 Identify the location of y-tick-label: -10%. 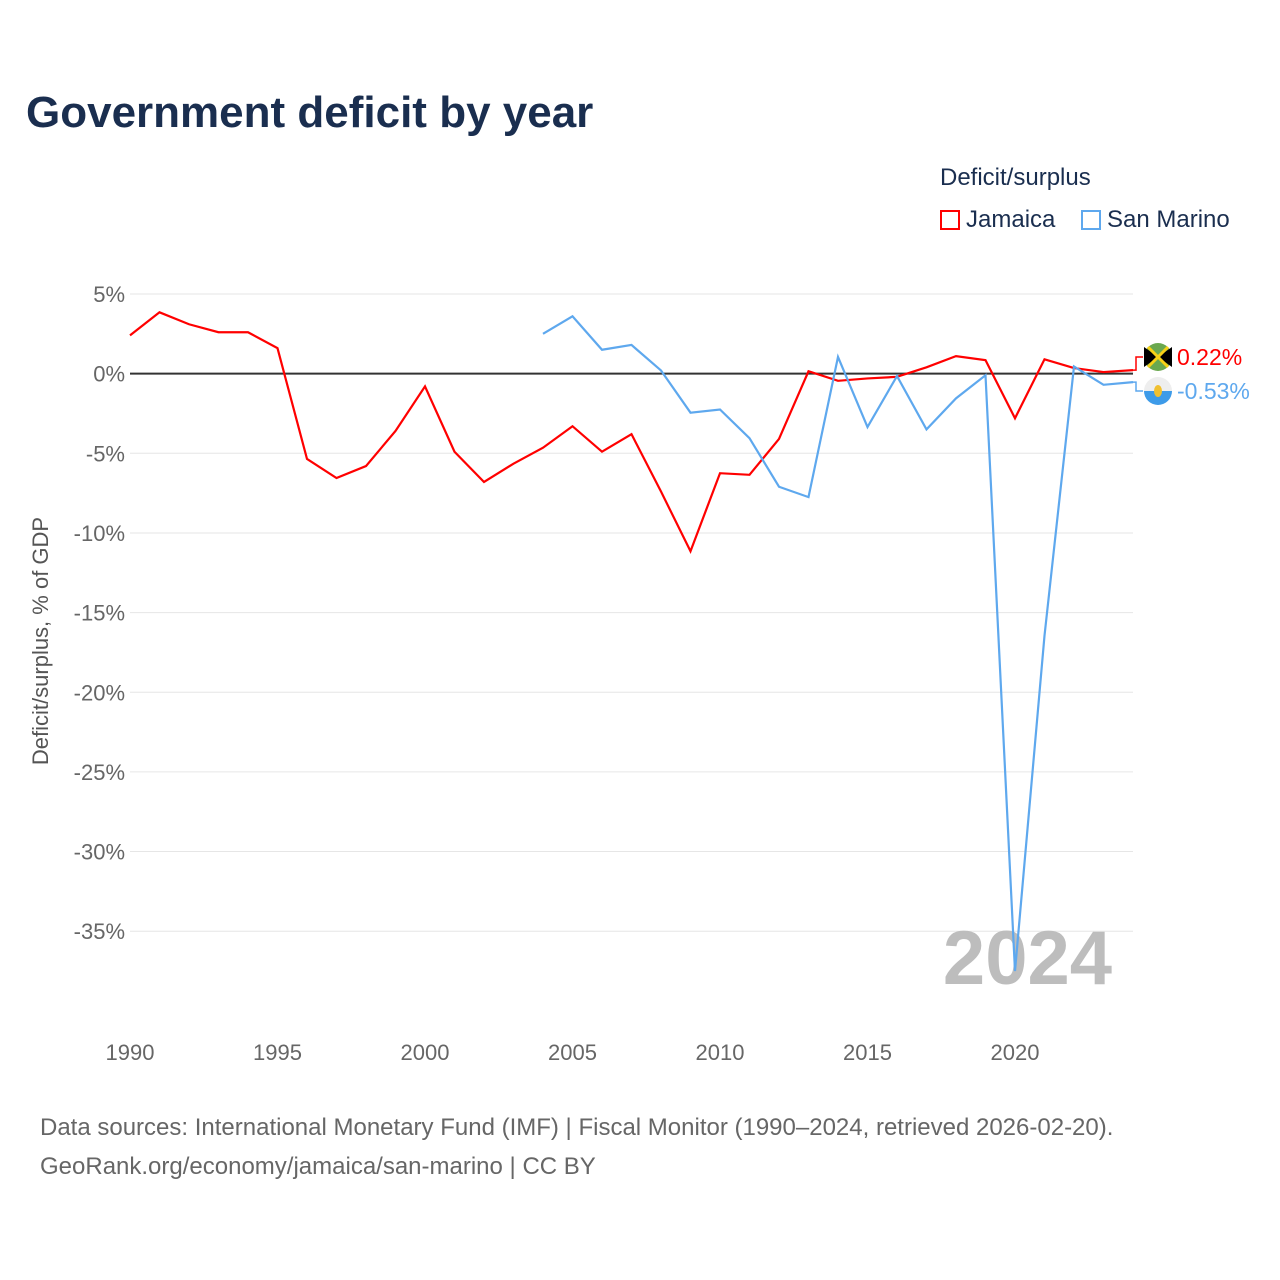
(99, 533).